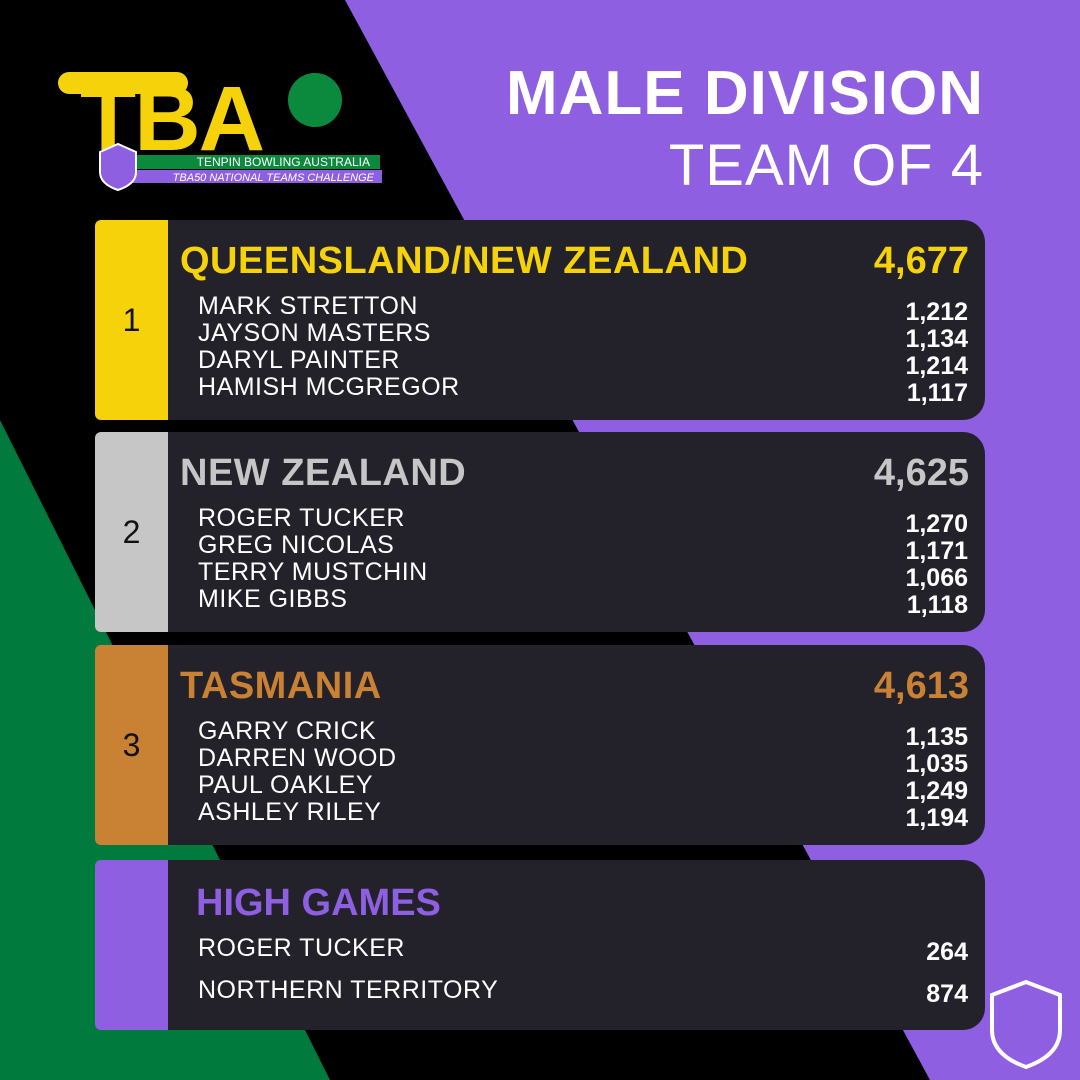  What do you see at coordinates (921, 473) in the screenshot?
I see `team-total: 4,625` at bounding box center [921, 473].